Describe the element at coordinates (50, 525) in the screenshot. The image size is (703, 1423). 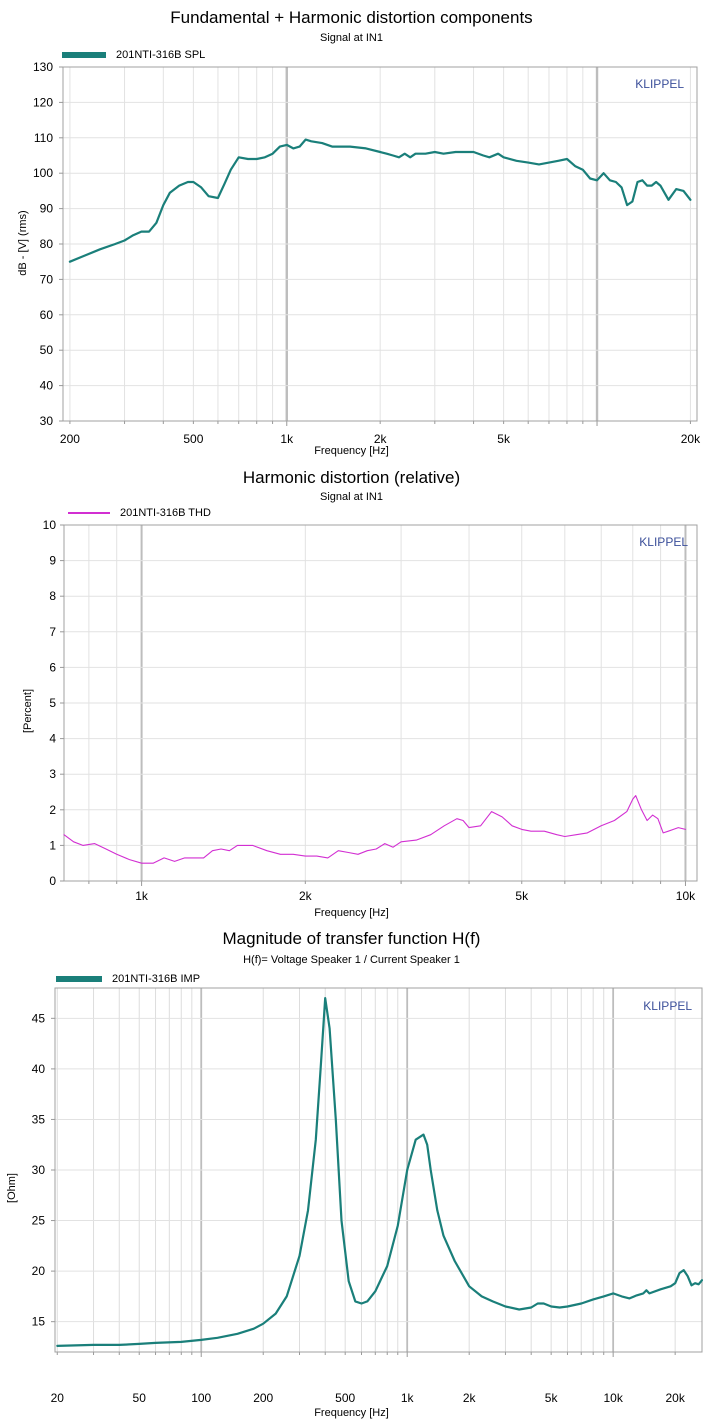
I see `y-tick-label: 10` at that location.